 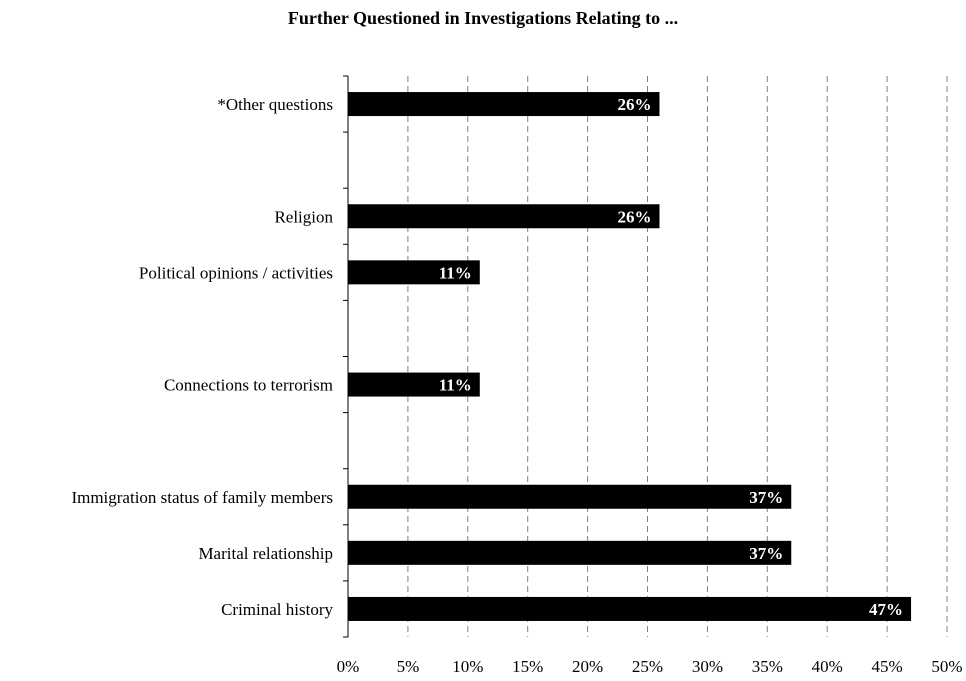 I want to click on category-label: Criminal history, so click(x=277, y=609).